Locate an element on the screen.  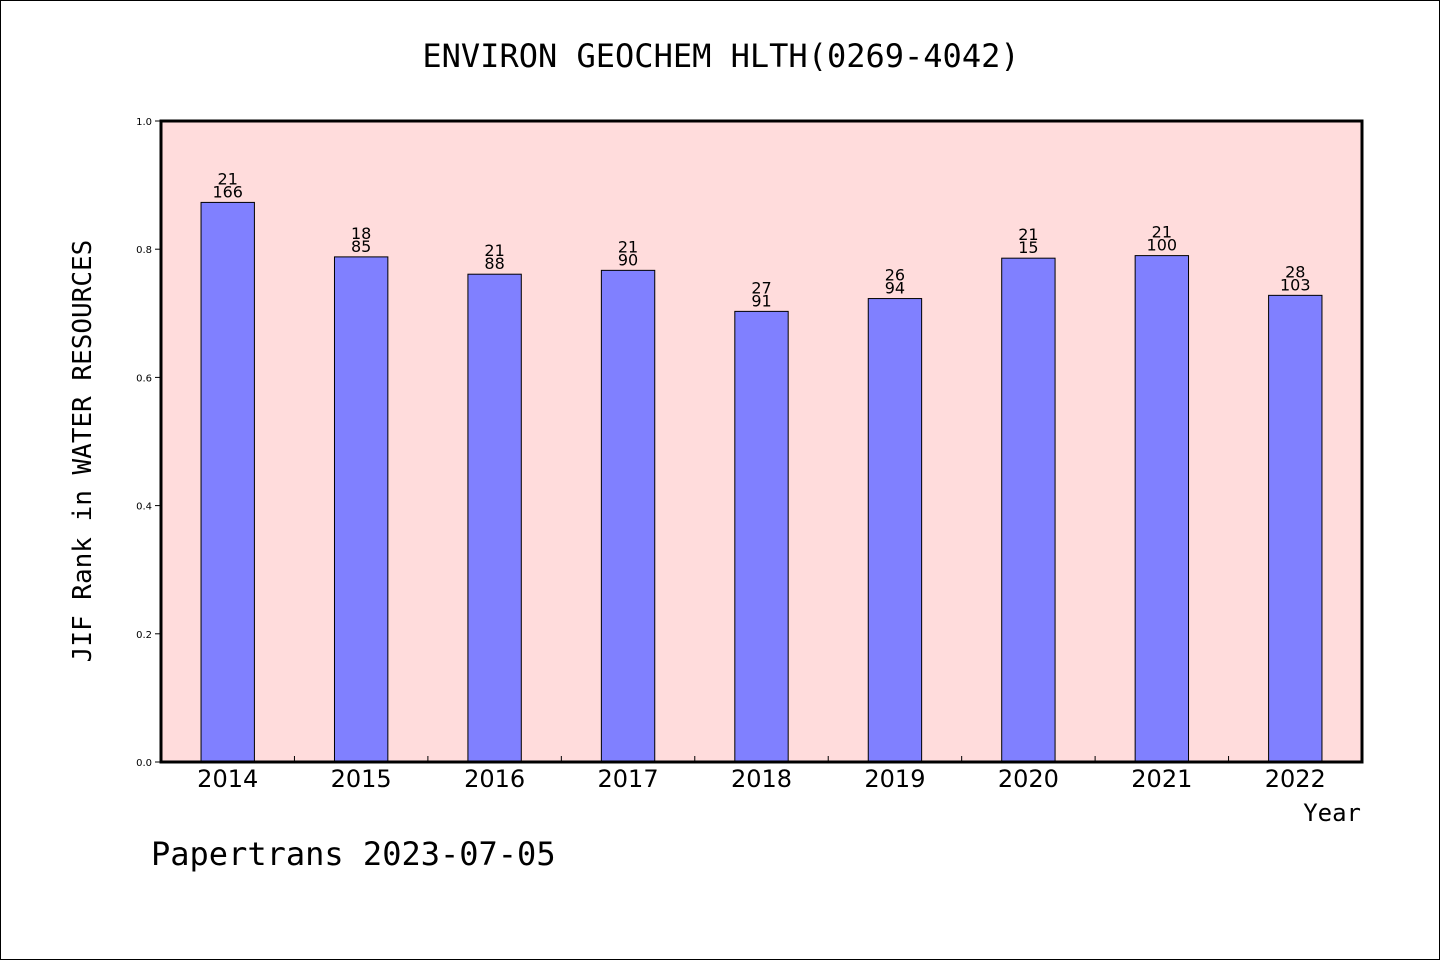
bar-label-top-2020: 21 is located at coordinates (1028, 234).